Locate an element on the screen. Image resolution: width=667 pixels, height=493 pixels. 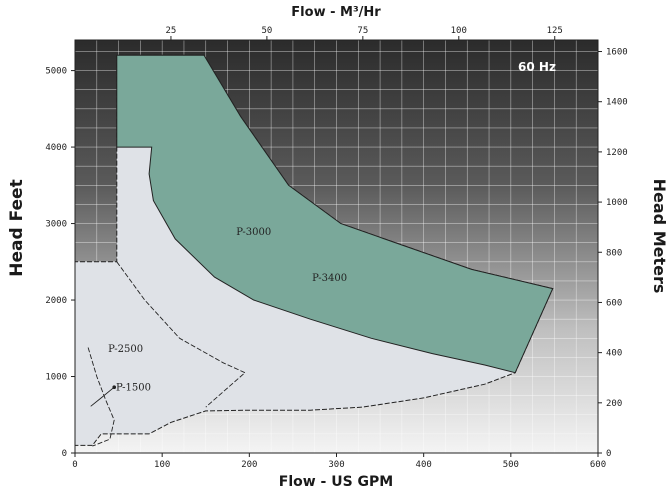
frequency-badge: 60 Hz is located at coordinates (537, 67).